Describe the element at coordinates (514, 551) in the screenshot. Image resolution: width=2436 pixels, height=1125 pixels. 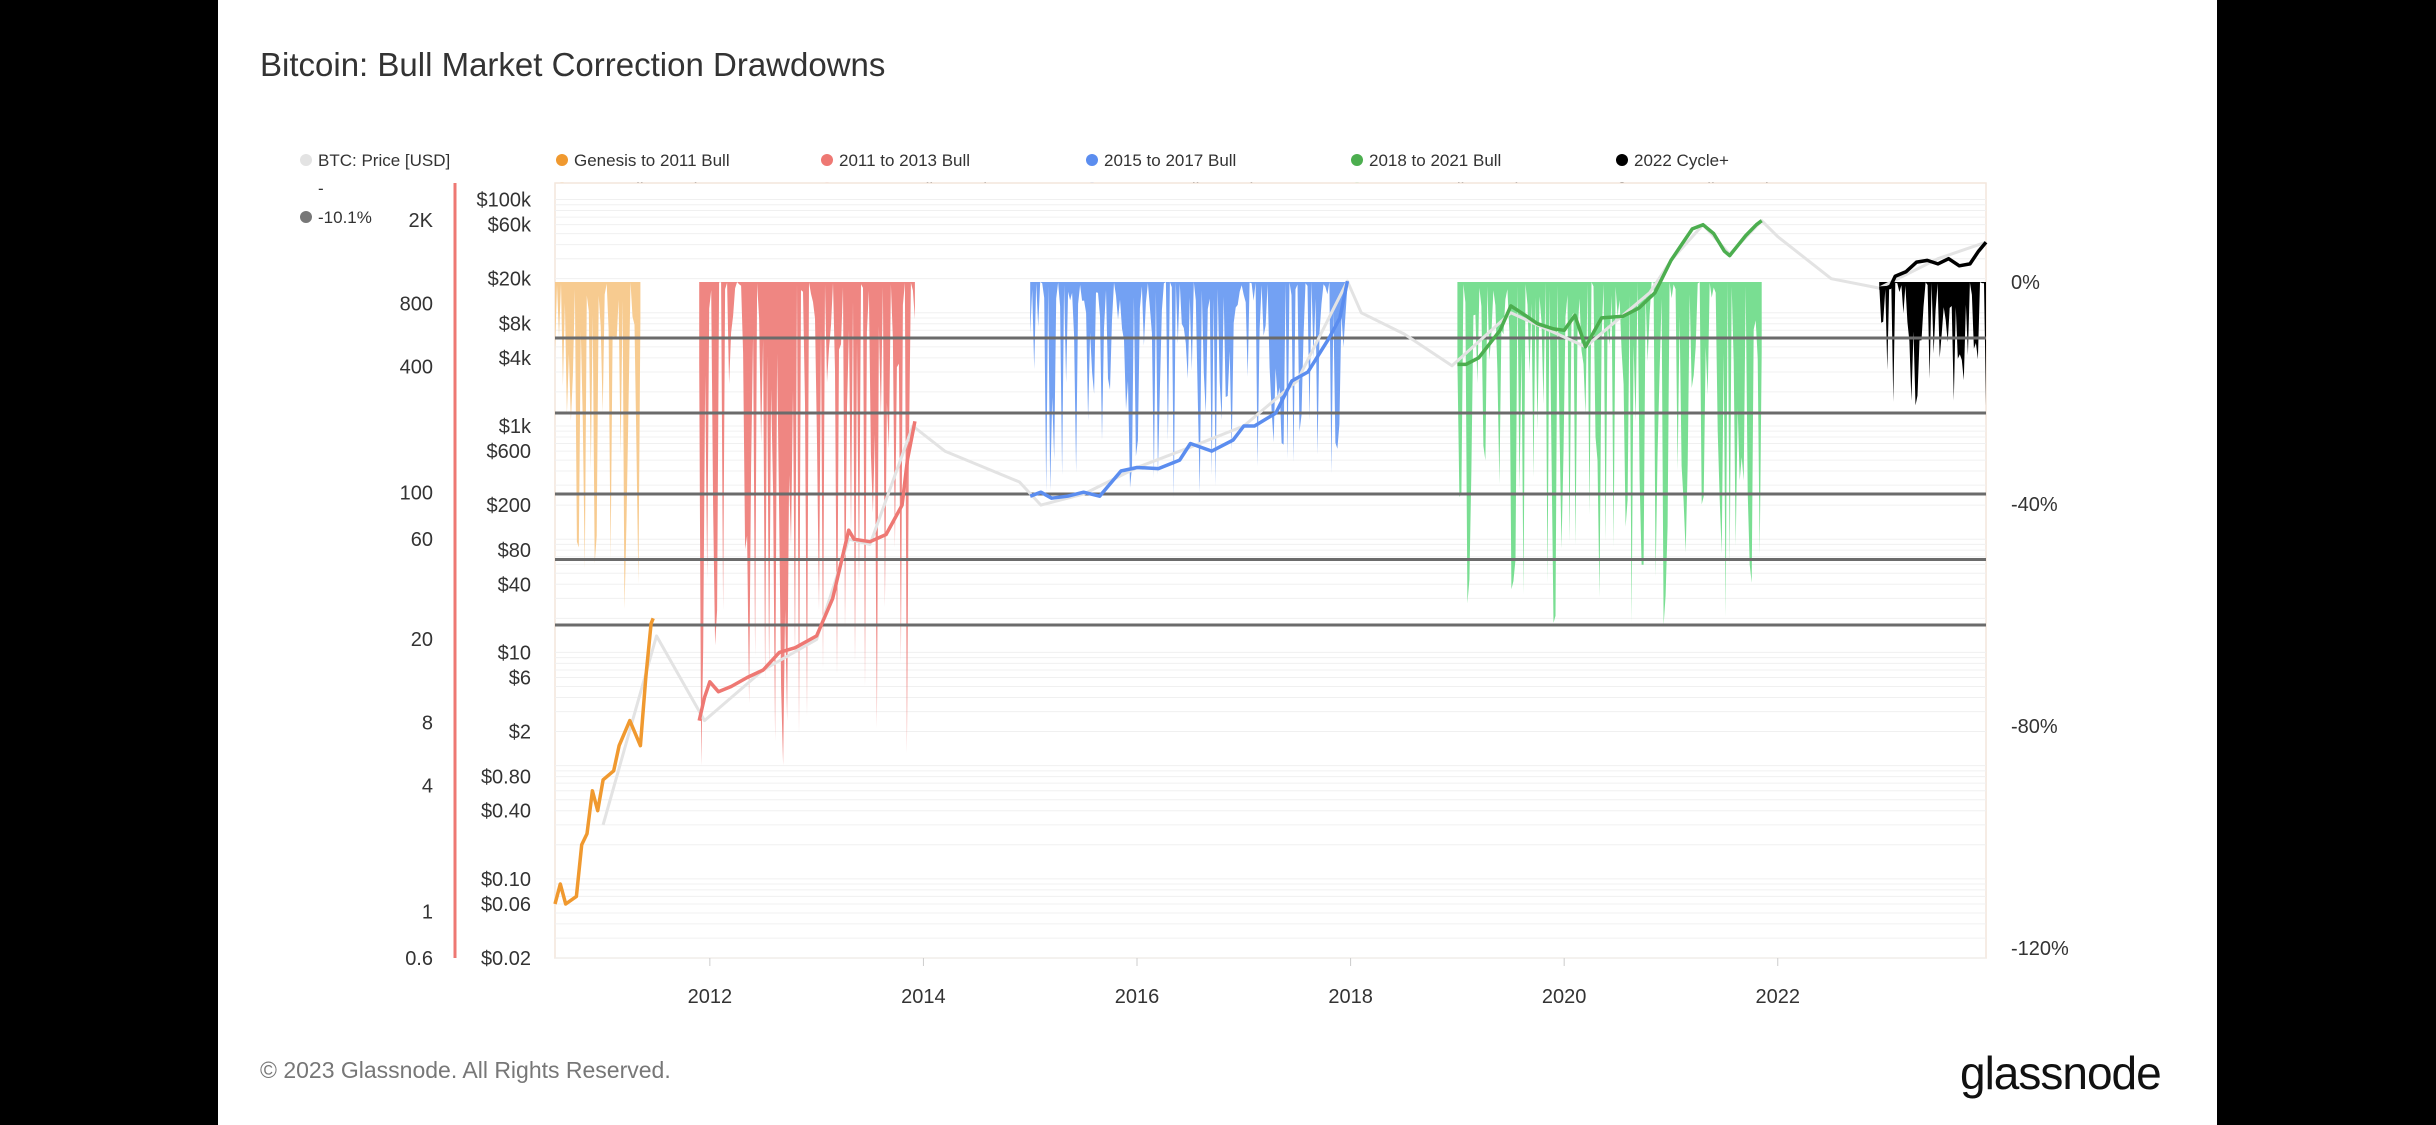
I see `price-tick-label: $80` at that location.